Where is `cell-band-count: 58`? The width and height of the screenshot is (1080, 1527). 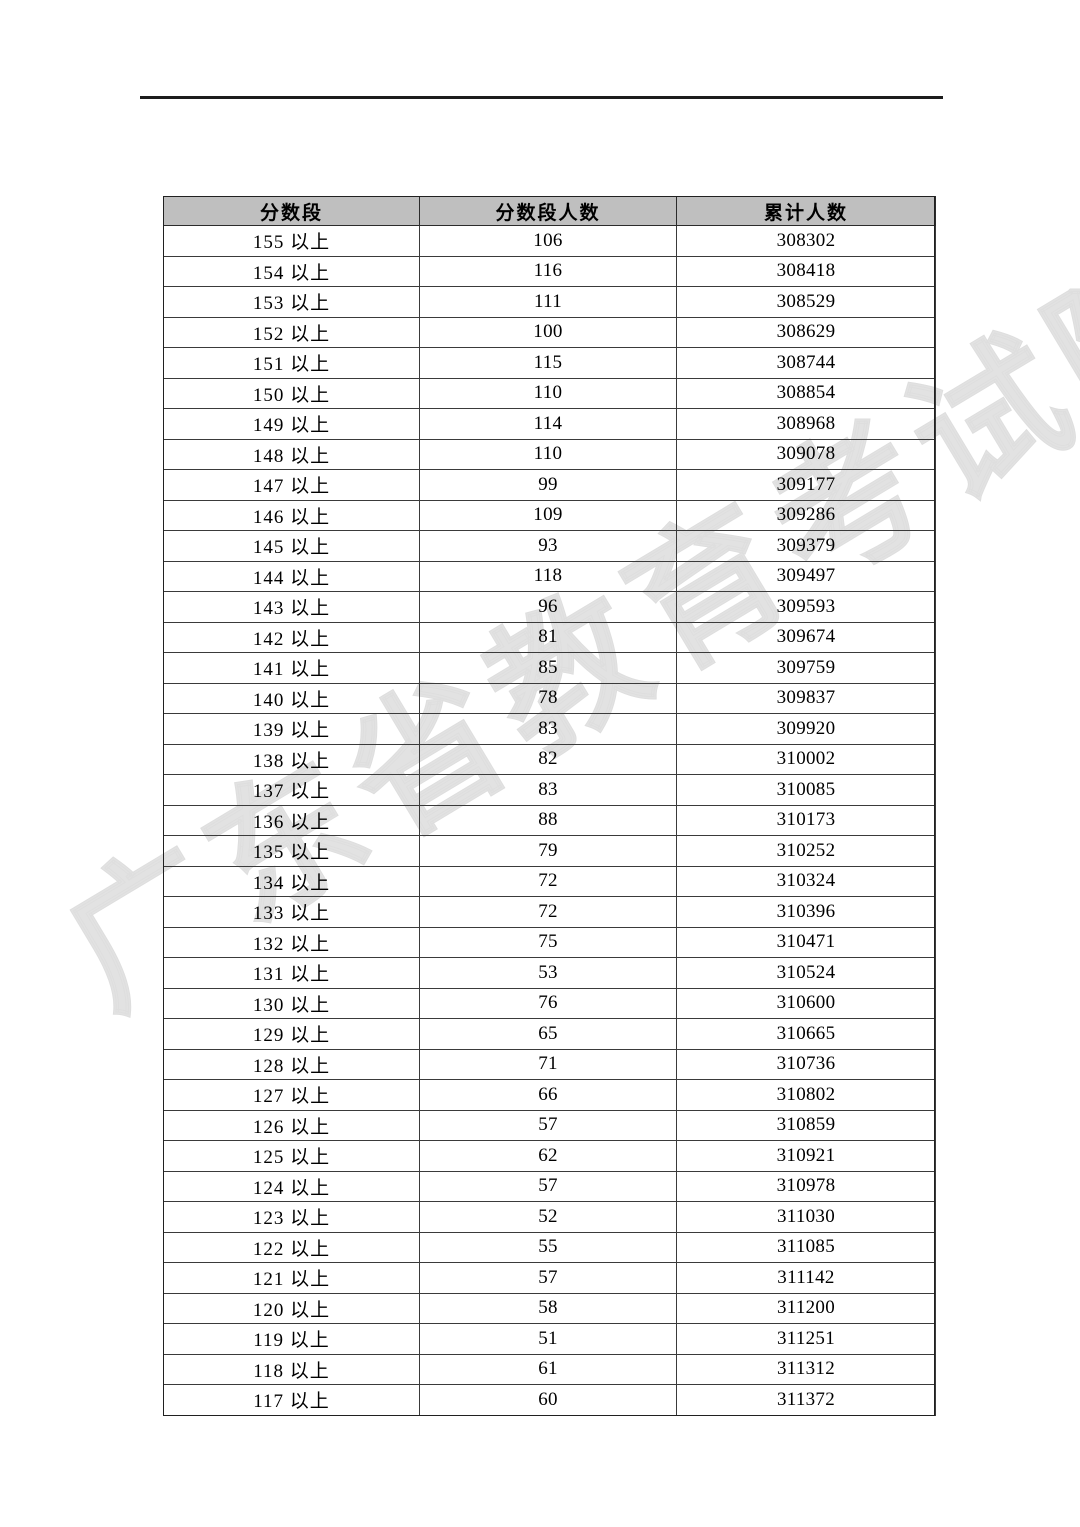
cell-band-count: 58 is located at coordinates (548, 1308).